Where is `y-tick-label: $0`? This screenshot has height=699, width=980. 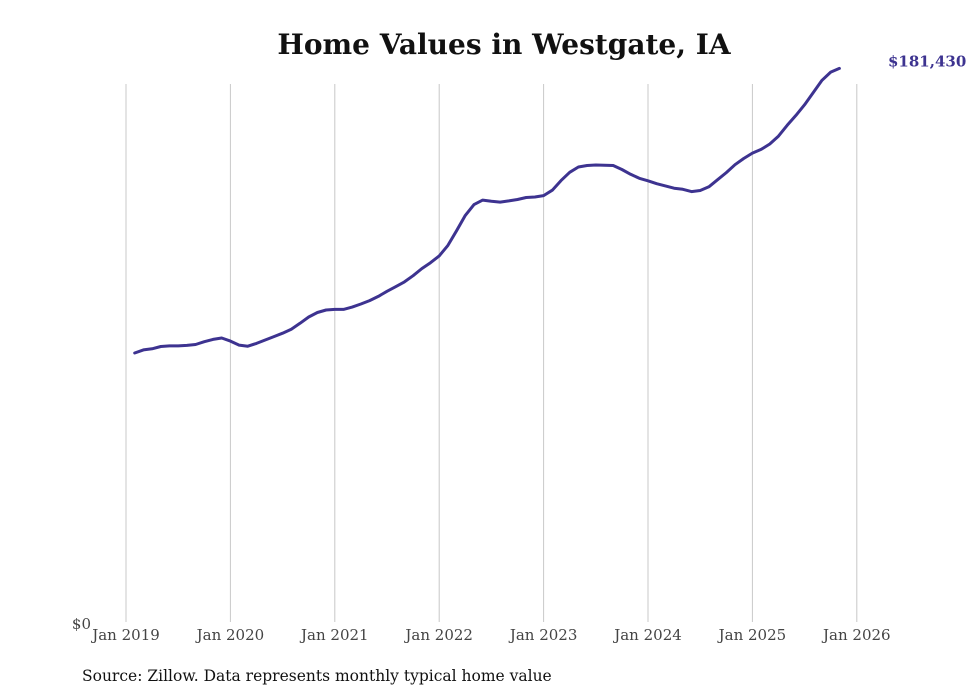
y-tick-label: $0 is located at coordinates (81, 624).